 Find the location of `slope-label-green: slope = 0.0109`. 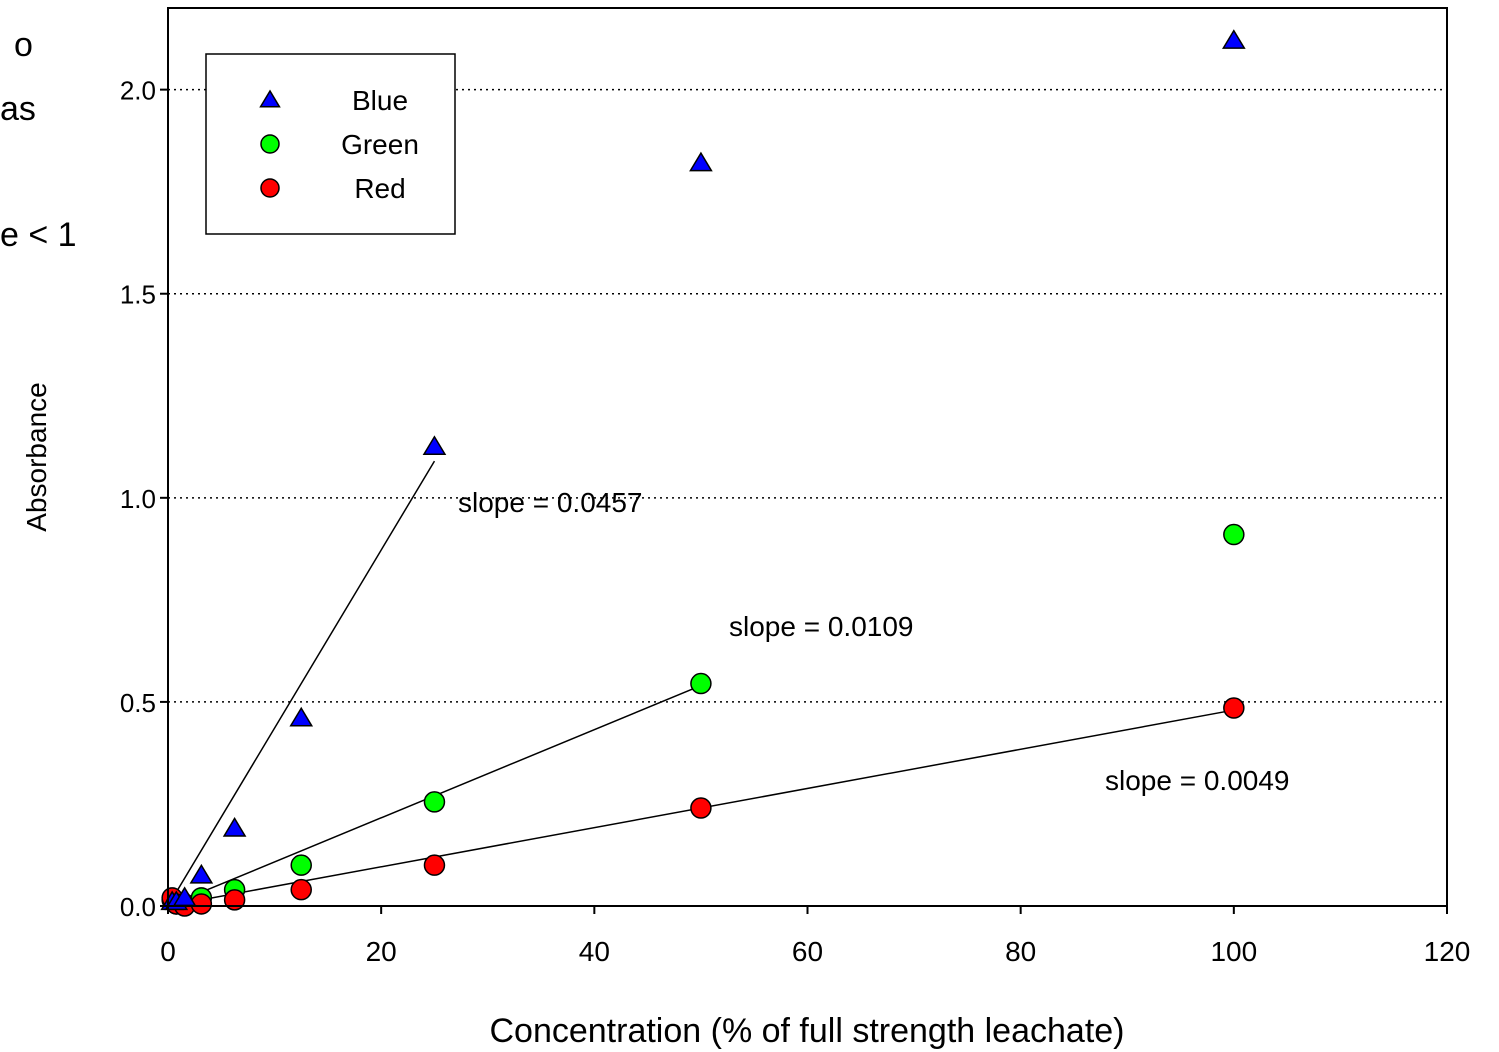

slope-label-green: slope = 0.0109 is located at coordinates (821, 626).